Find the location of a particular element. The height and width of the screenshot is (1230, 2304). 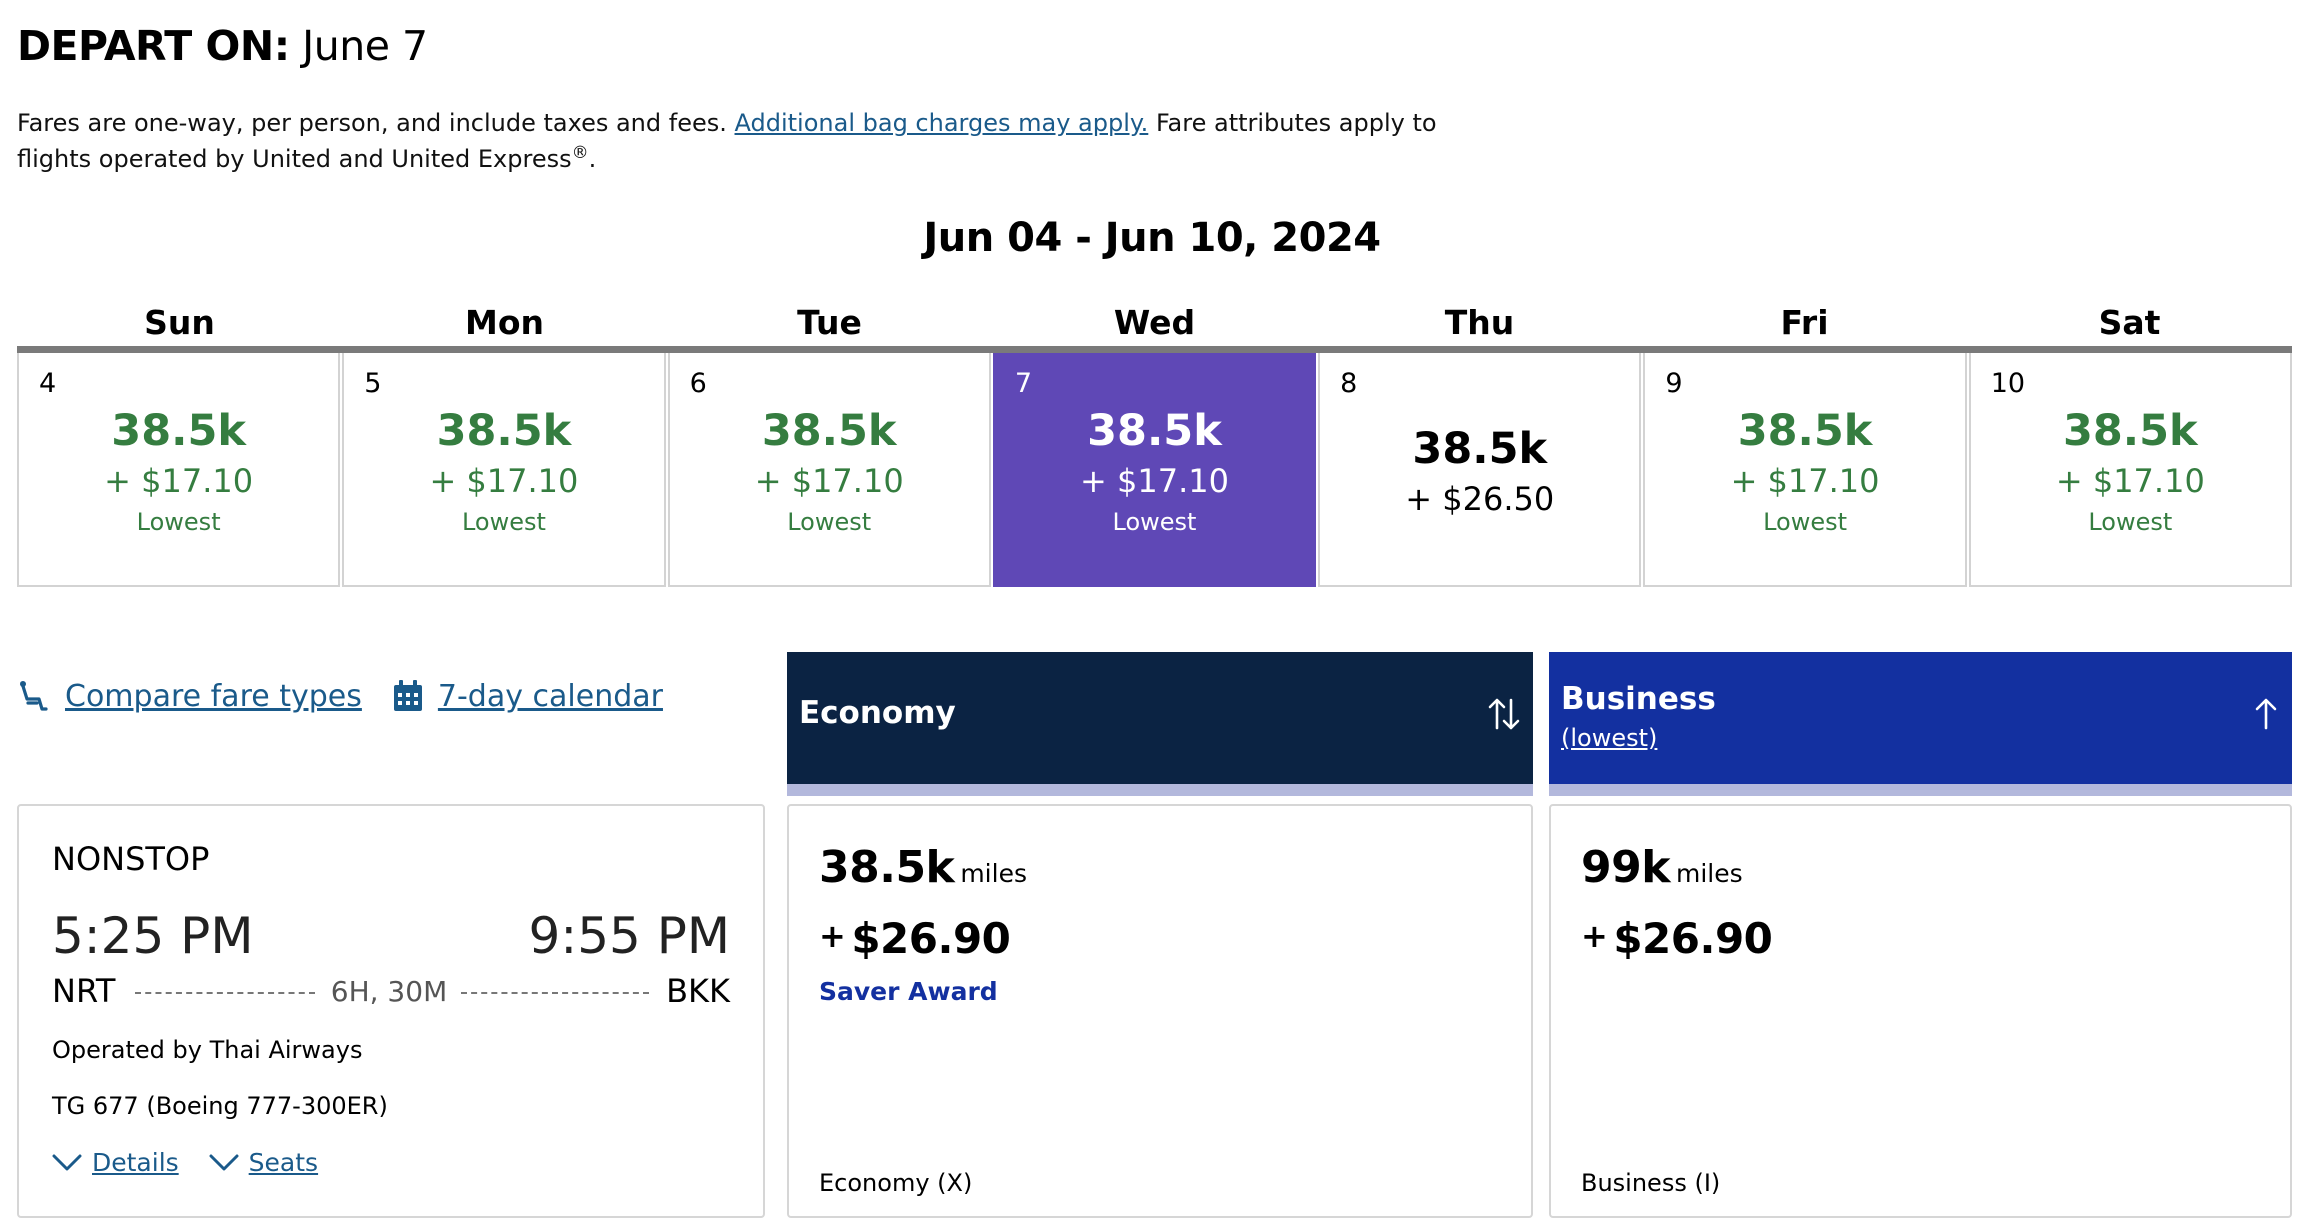

business-tax-value: $26.90 is located at coordinates (1693, 938).